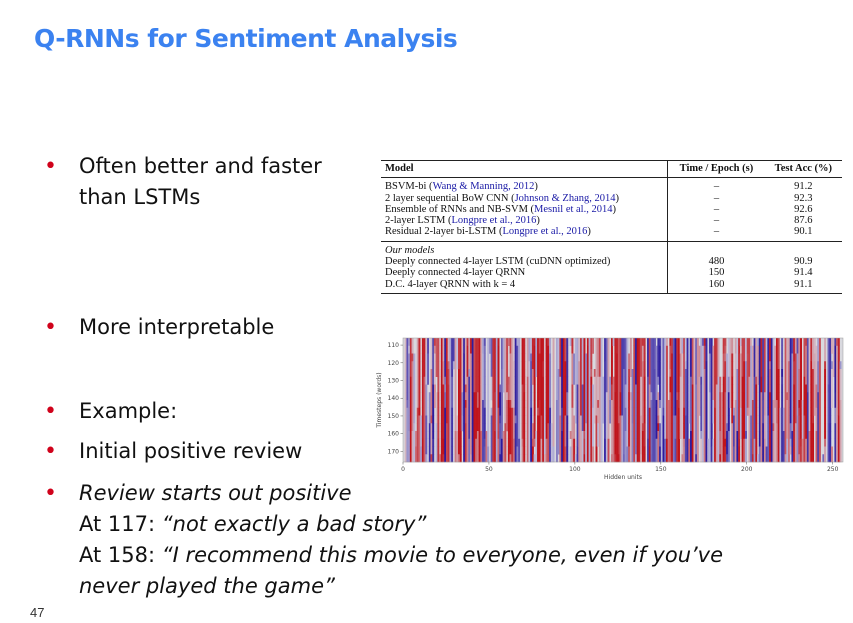  Describe the element at coordinates (483, 187) in the screenshot. I see `citation-link: Wang & Manning, 2012` at that location.